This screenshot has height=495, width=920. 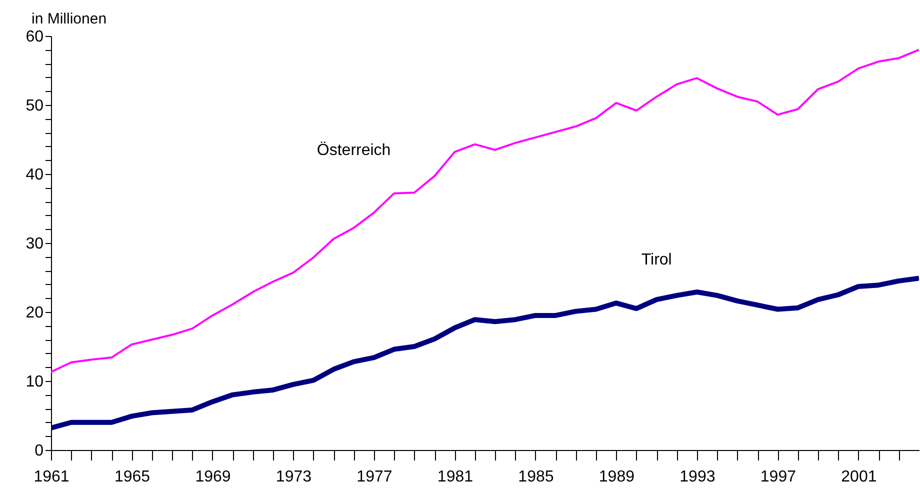 I want to click on x-tick-label: 1973, so click(x=294, y=477).